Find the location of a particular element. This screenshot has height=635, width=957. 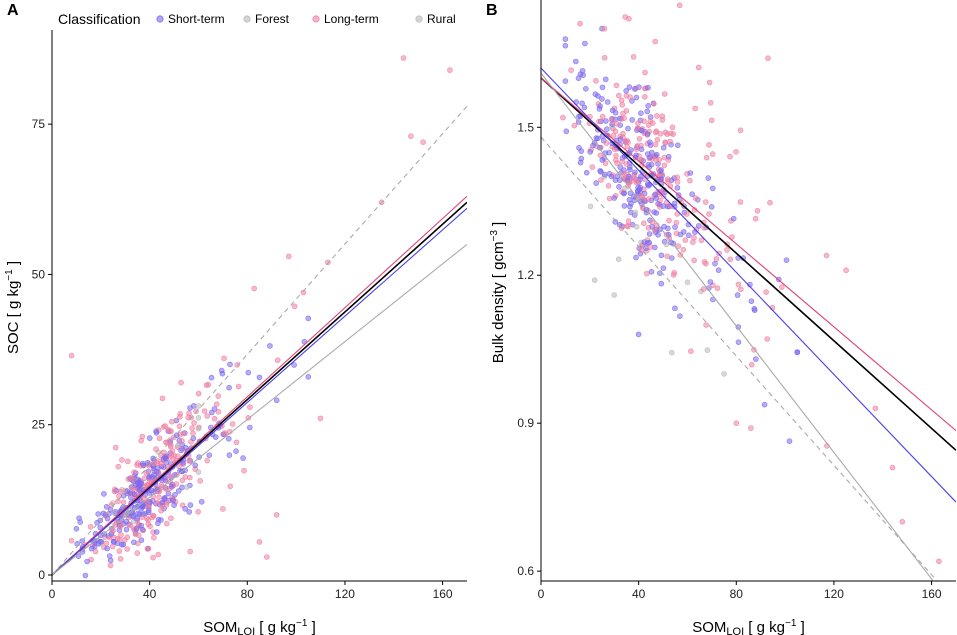

legend-key-forest is located at coordinates (247, 19).